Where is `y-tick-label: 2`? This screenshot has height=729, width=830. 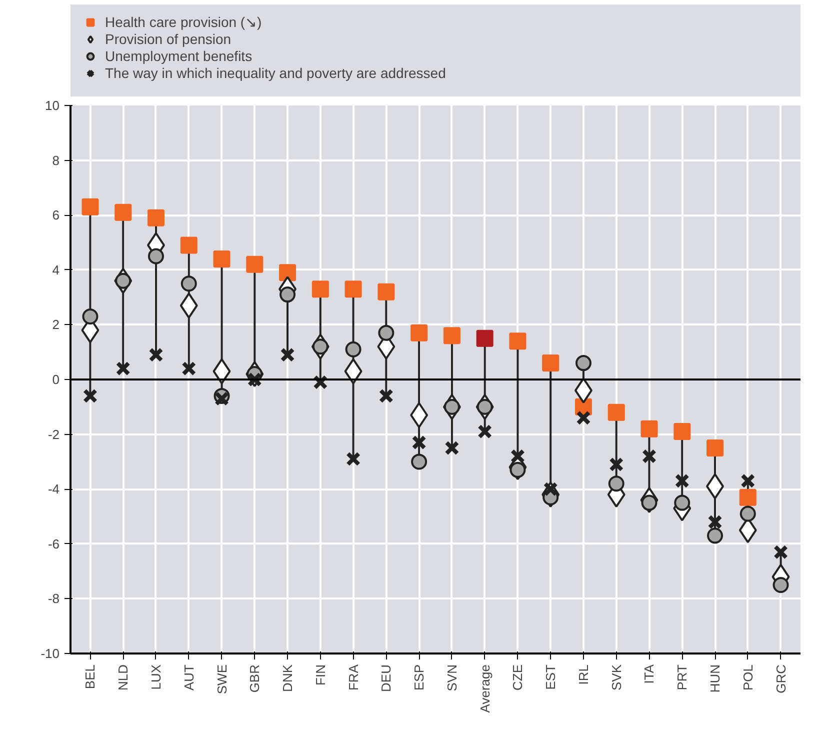 y-tick-label: 2 is located at coordinates (56, 324).